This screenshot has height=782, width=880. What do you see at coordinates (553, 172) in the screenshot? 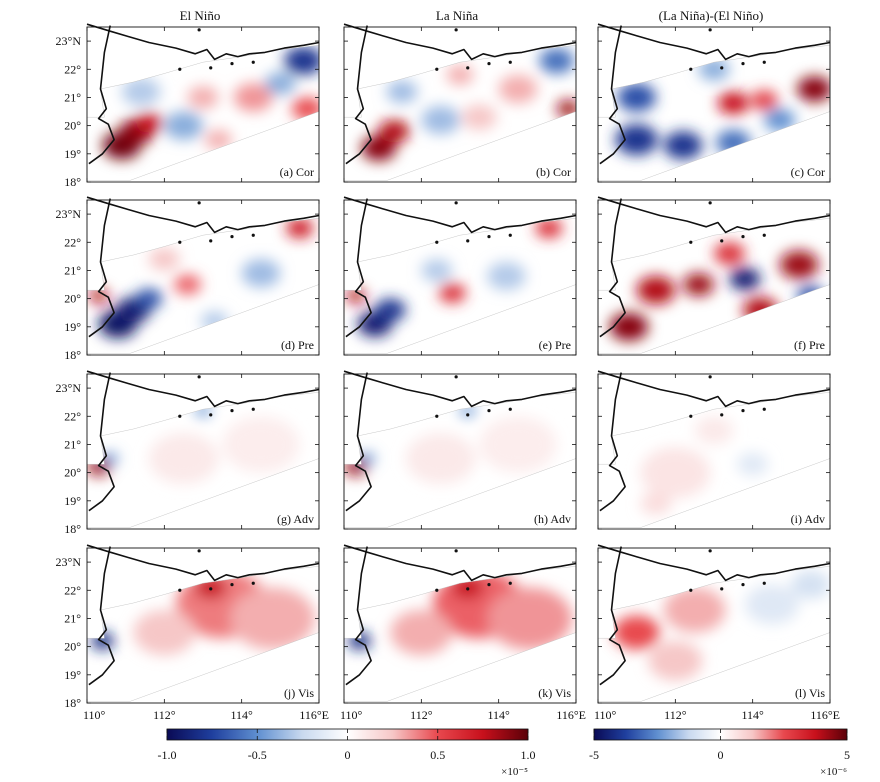
I see `panel-label: (b) Cor` at bounding box center [553, 172].